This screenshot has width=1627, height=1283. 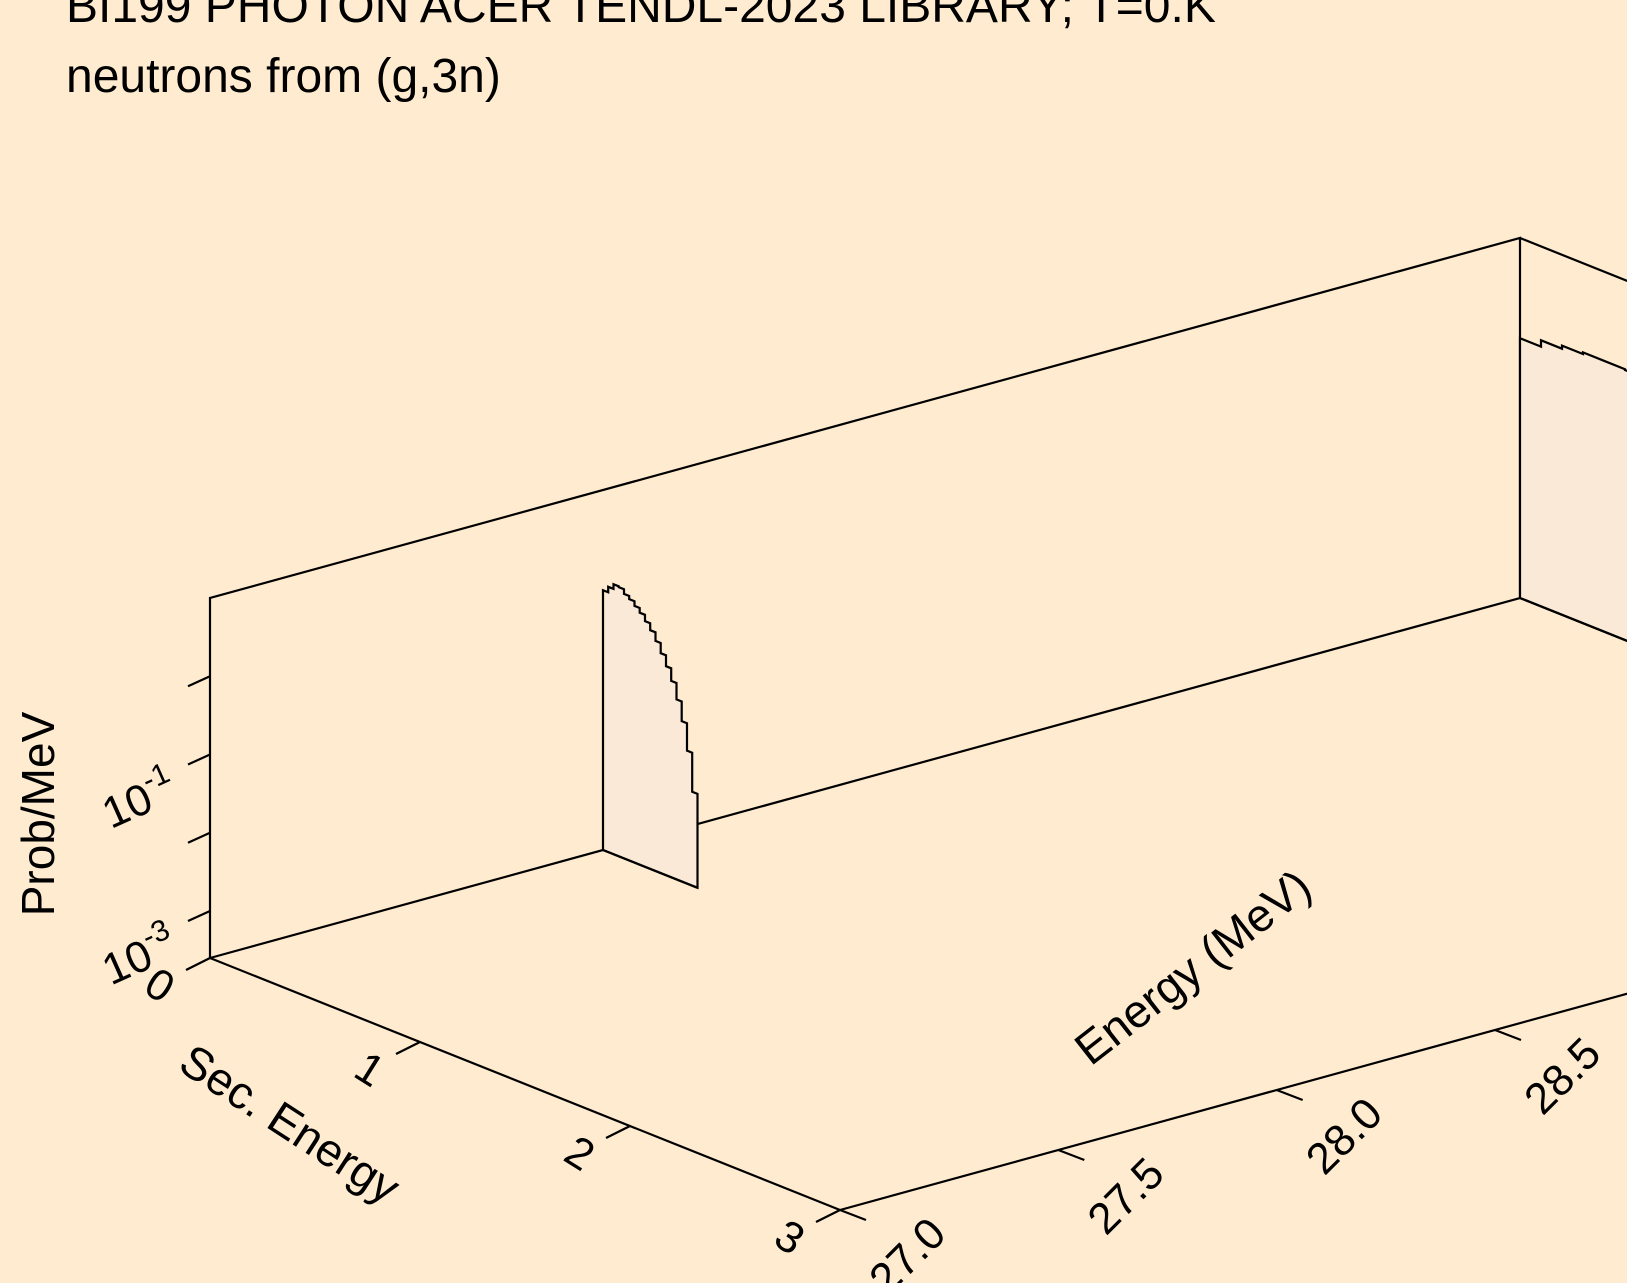 What do you see at coordinates (650, 868) in the screenshot?
I see `spectrum-base-E27.9` at bounding box center [650, 868].